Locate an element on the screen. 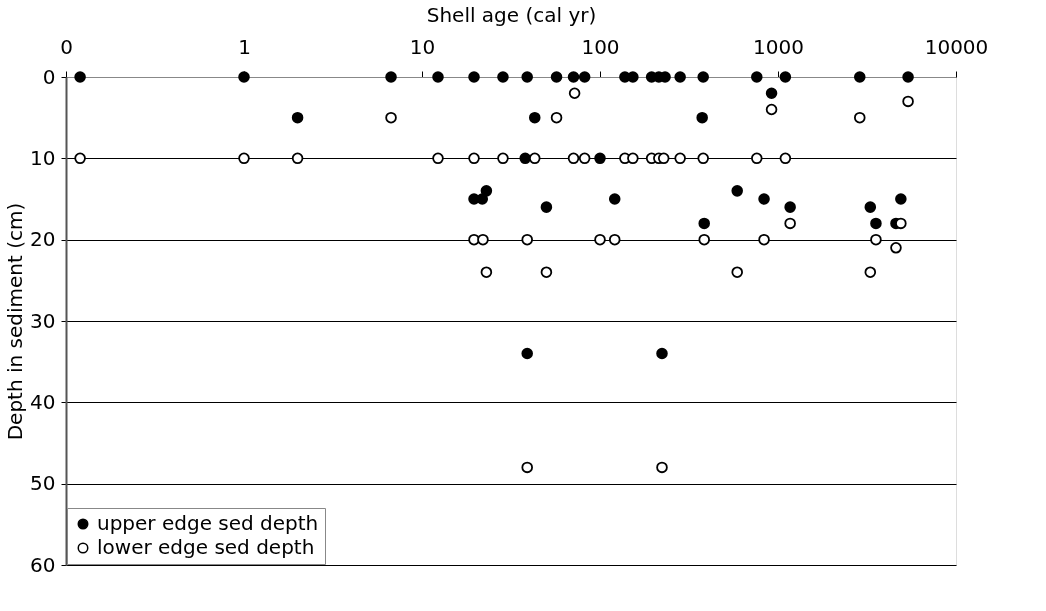 Image resolution: width=1046 pixels, height=611 pixels. x-axis-title: Shell age (cal yr) is located at coordinates (511, 14).